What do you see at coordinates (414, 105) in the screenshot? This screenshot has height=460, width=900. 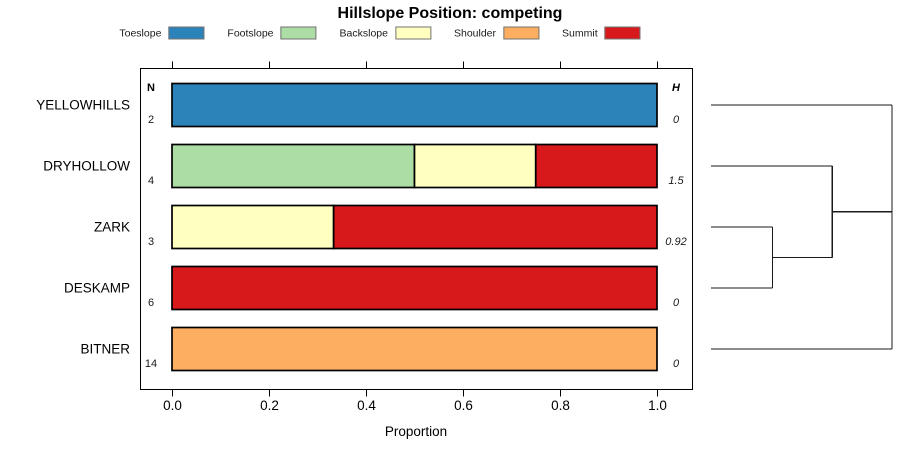 I see `bar-segment-toeslope` at bounding box center [414, 105].